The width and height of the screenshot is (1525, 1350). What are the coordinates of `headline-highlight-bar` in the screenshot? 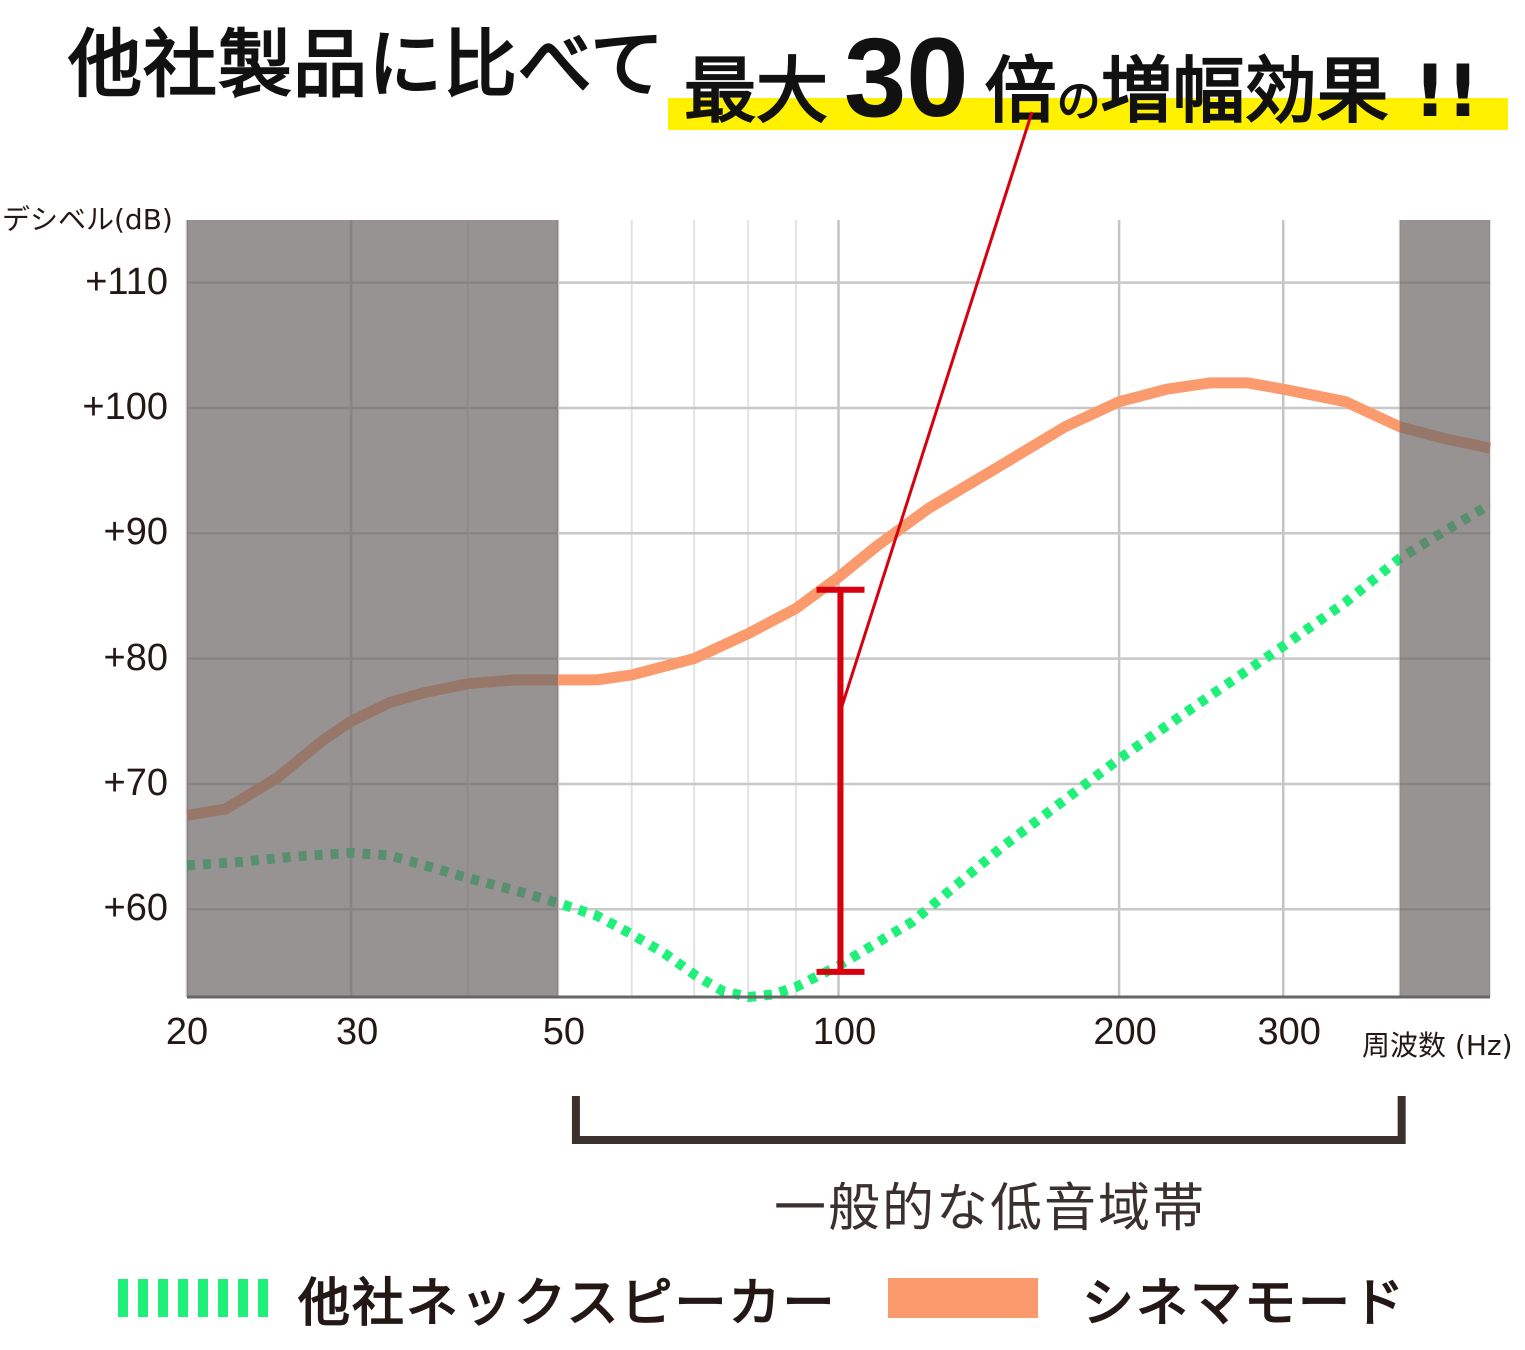 It's located at (1088, 114).